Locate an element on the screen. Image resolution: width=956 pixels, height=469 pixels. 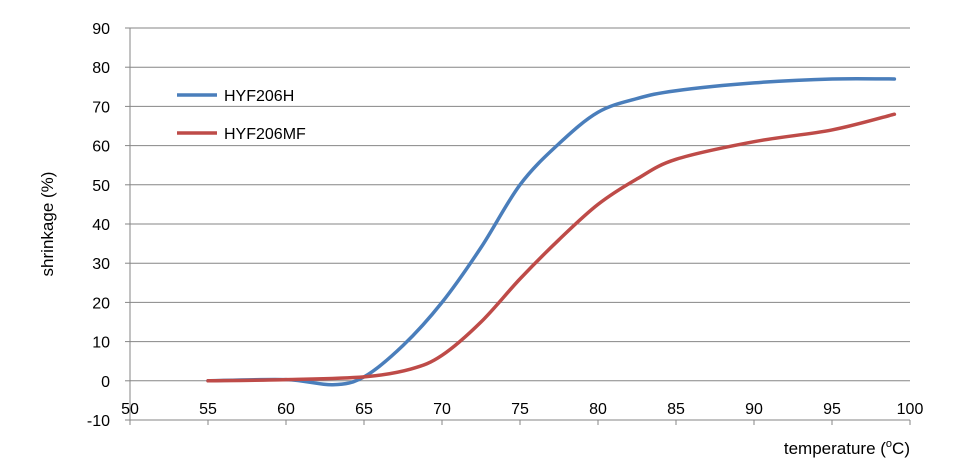
x-tick-label: 55 is located at coordinates (208, 409).